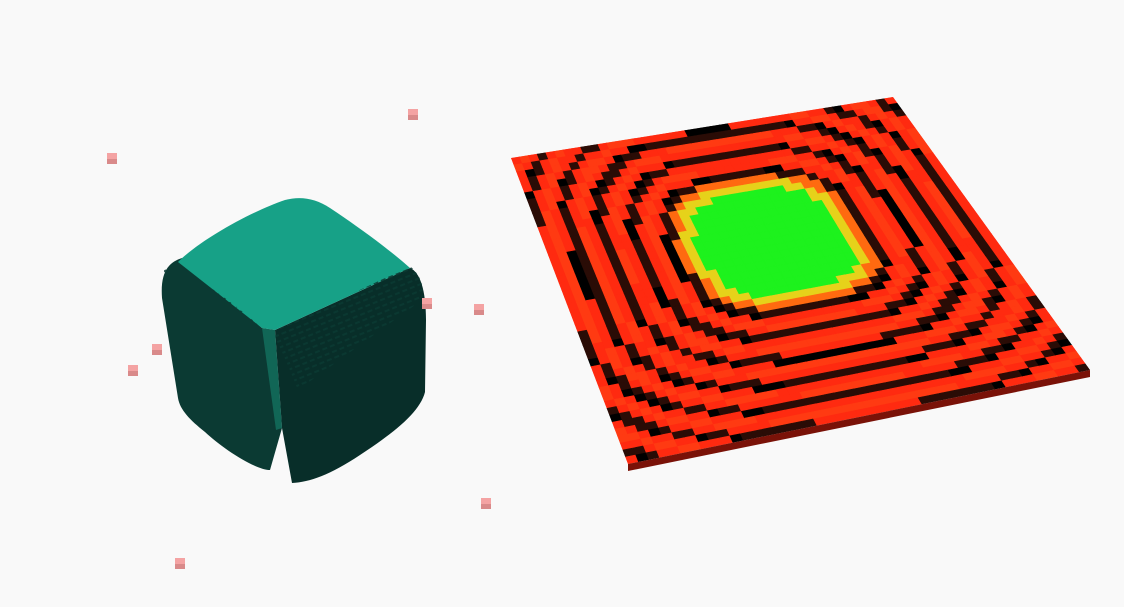 Image resolution: width=1124 pixels, height=607 pixels. Describe the element at coordinates (218, 306) in the screenshot. I see `cube-left-step-band` at that location.